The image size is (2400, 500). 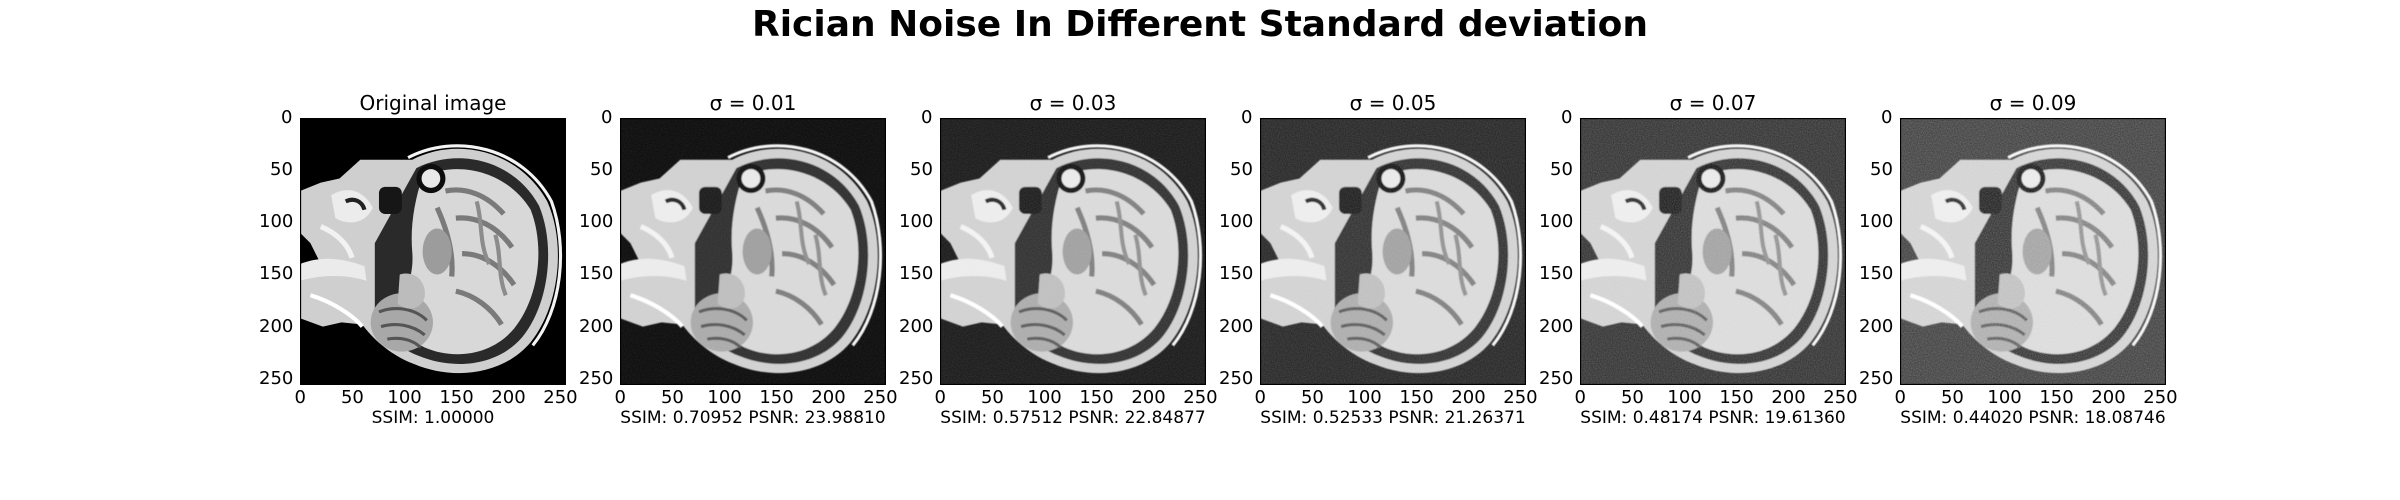 What do you see at coordinates (753, 103) in the screenshot?
I see `panel-title: σ = 0.01` at bounding box center [753, 103].